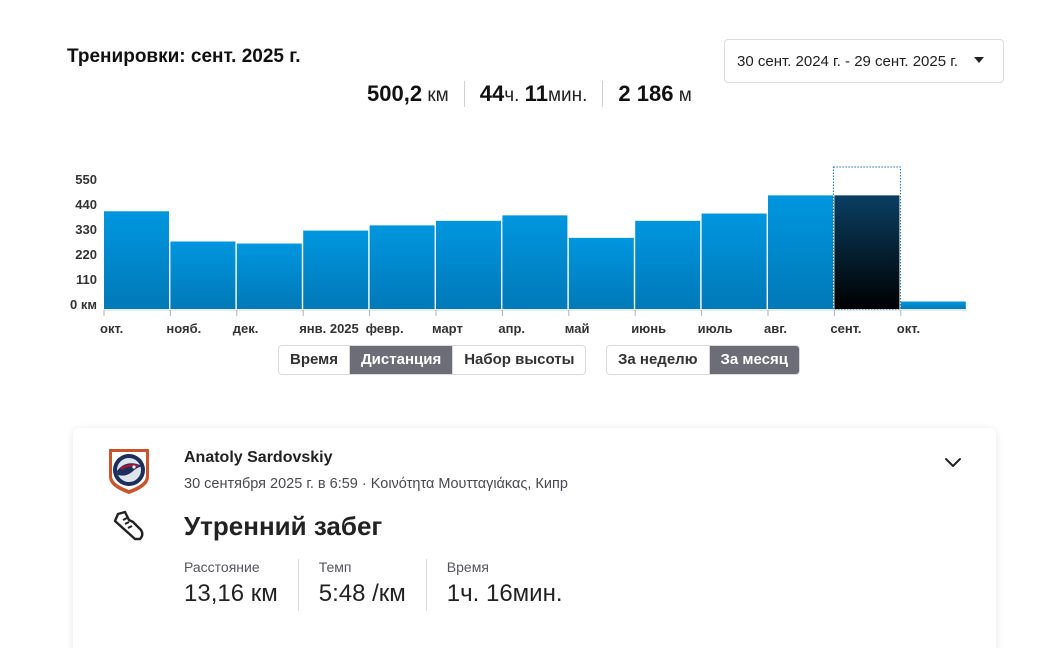 This screenshot has height=648, width=1058. I want to click on time-hours: 44, so click(492, 93).